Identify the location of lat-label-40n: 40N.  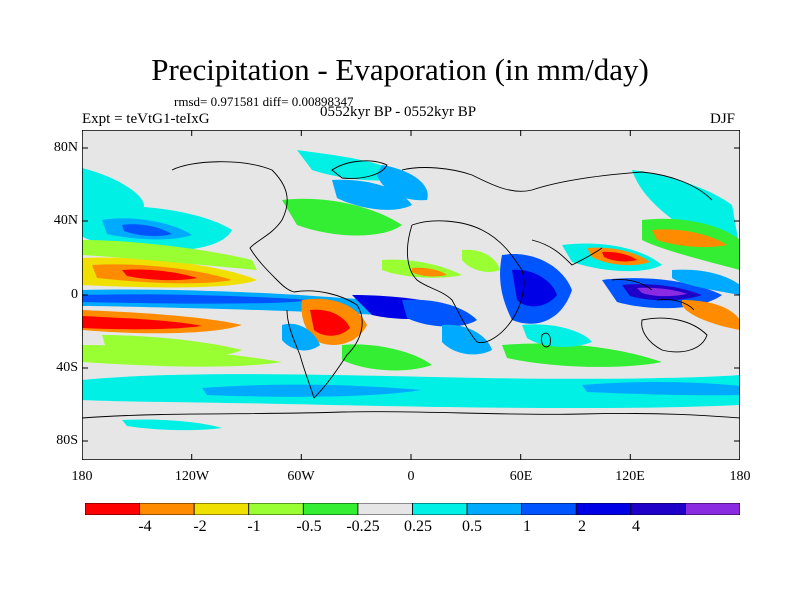
(65, 220).